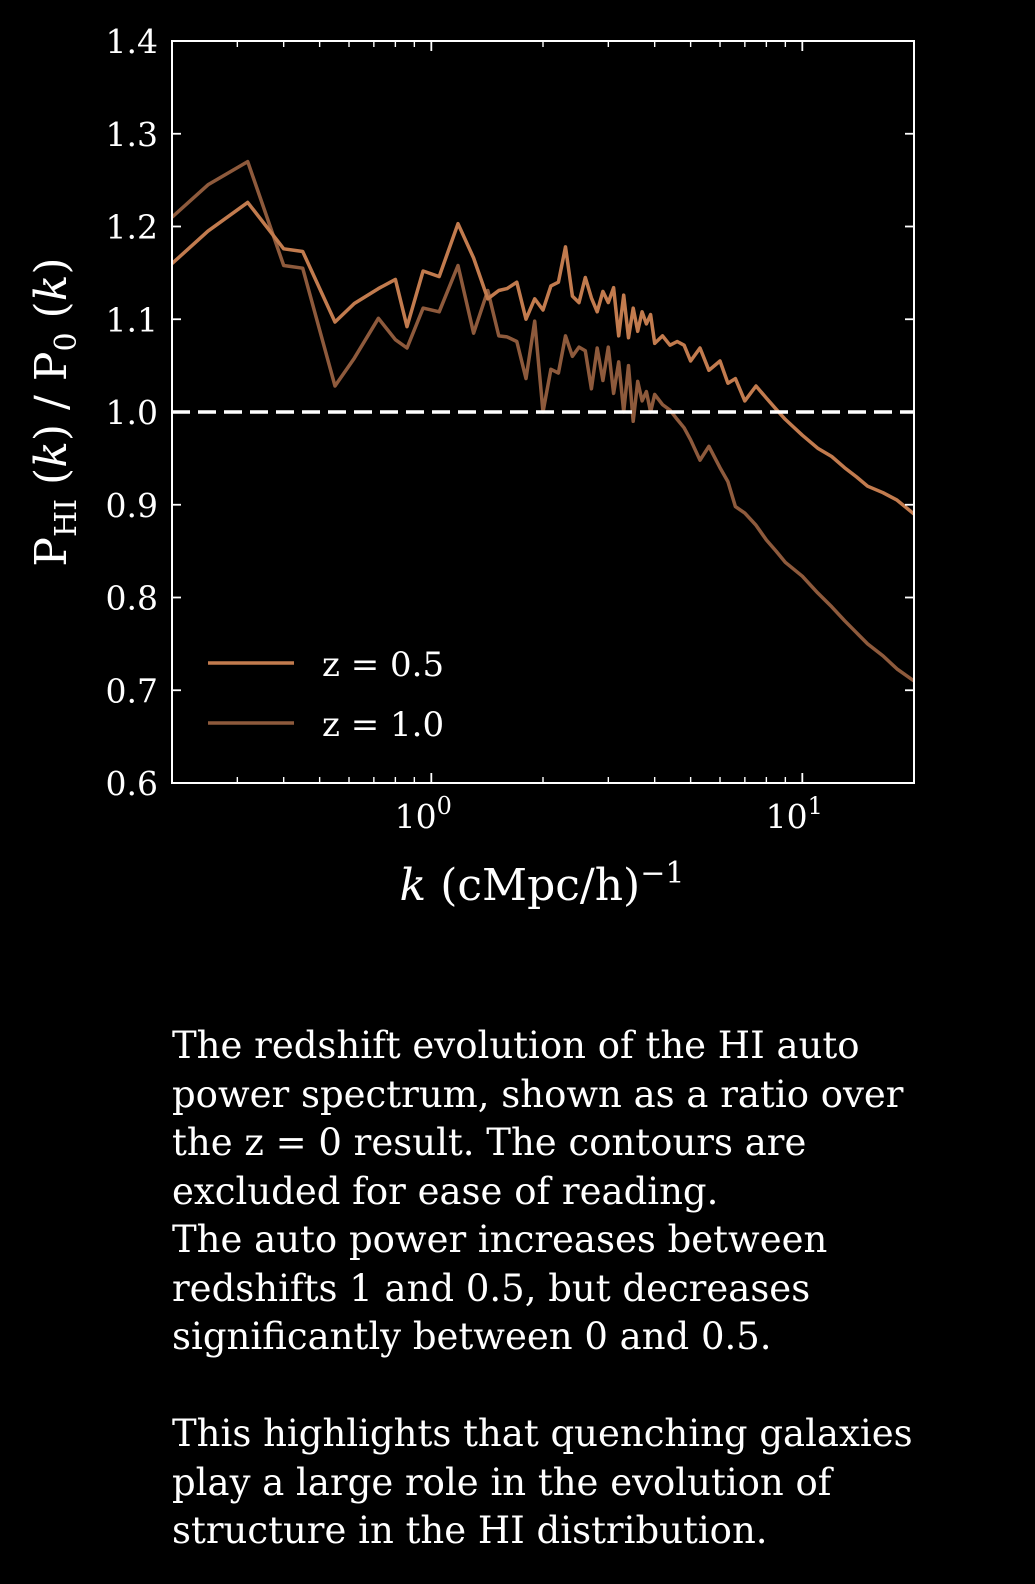  Describe the element at coordinates (326, 695) in the screenshot. I see `legend: z = 0.5 z = 1.0` at that location.